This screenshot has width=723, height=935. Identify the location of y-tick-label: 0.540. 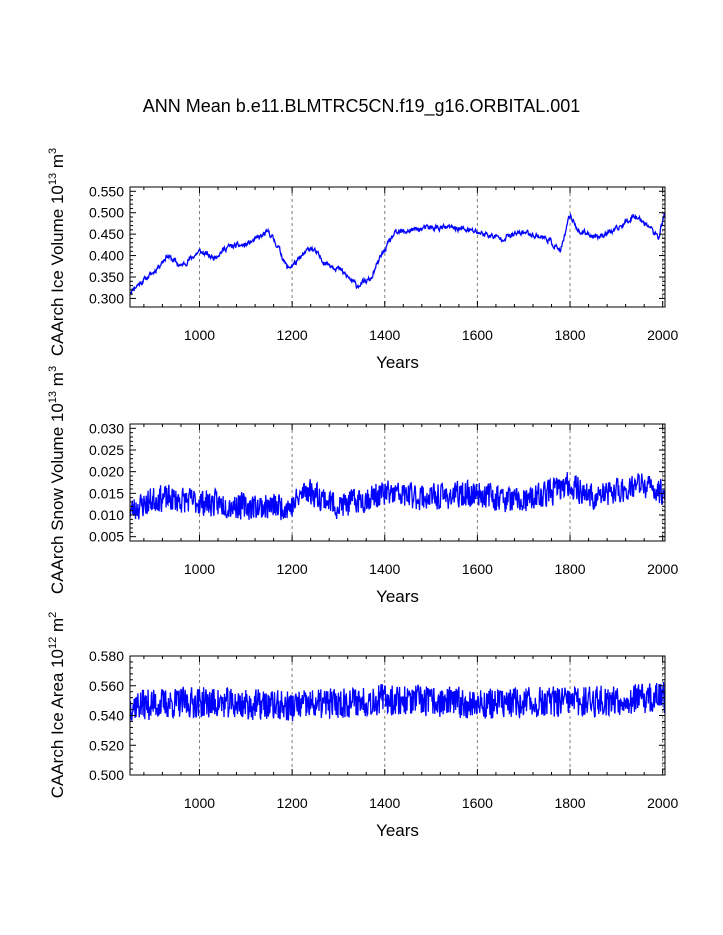
(106, 716).